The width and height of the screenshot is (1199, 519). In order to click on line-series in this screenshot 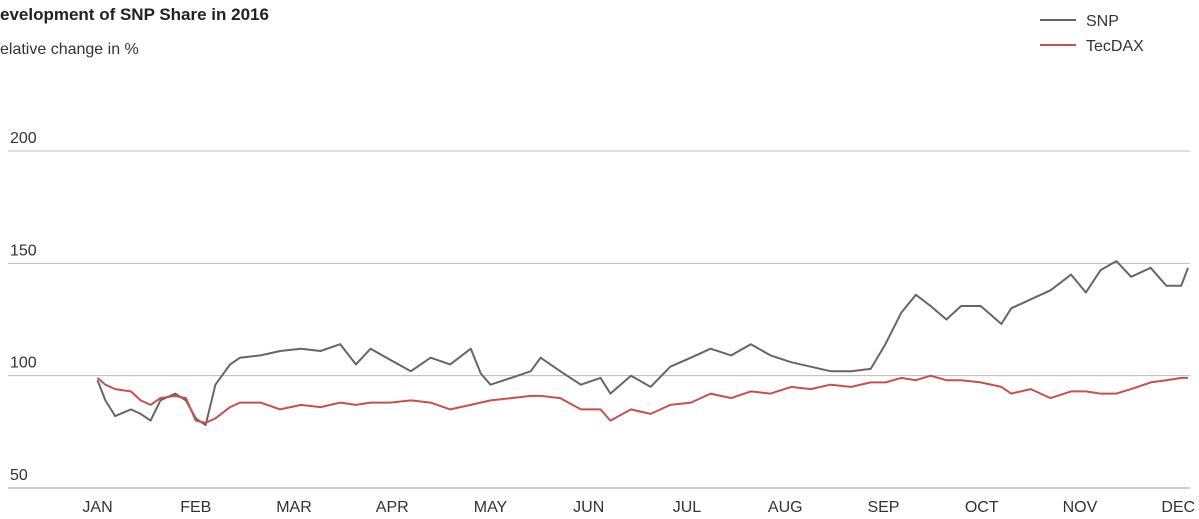, I will do `click(642, 399)`.